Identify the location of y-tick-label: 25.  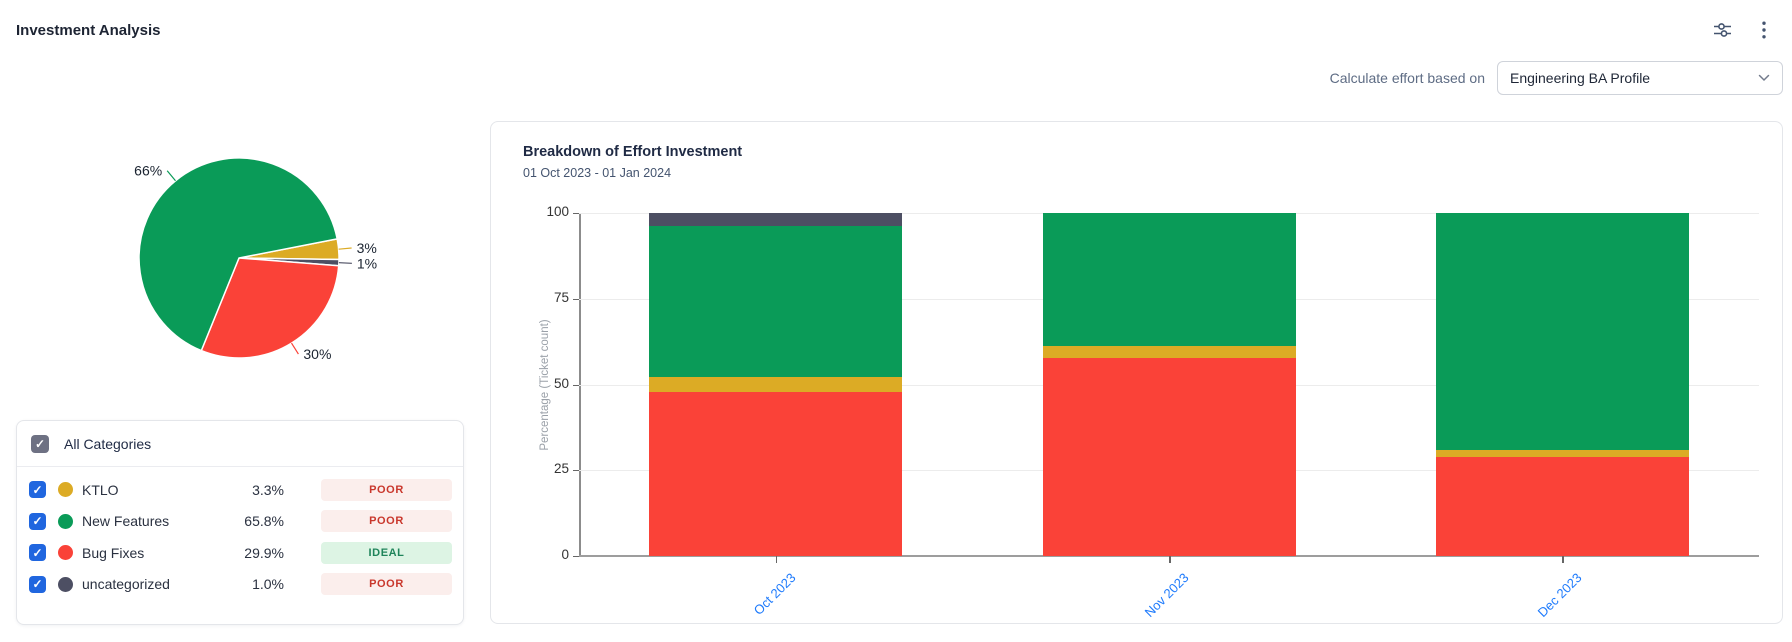
(561, 469).